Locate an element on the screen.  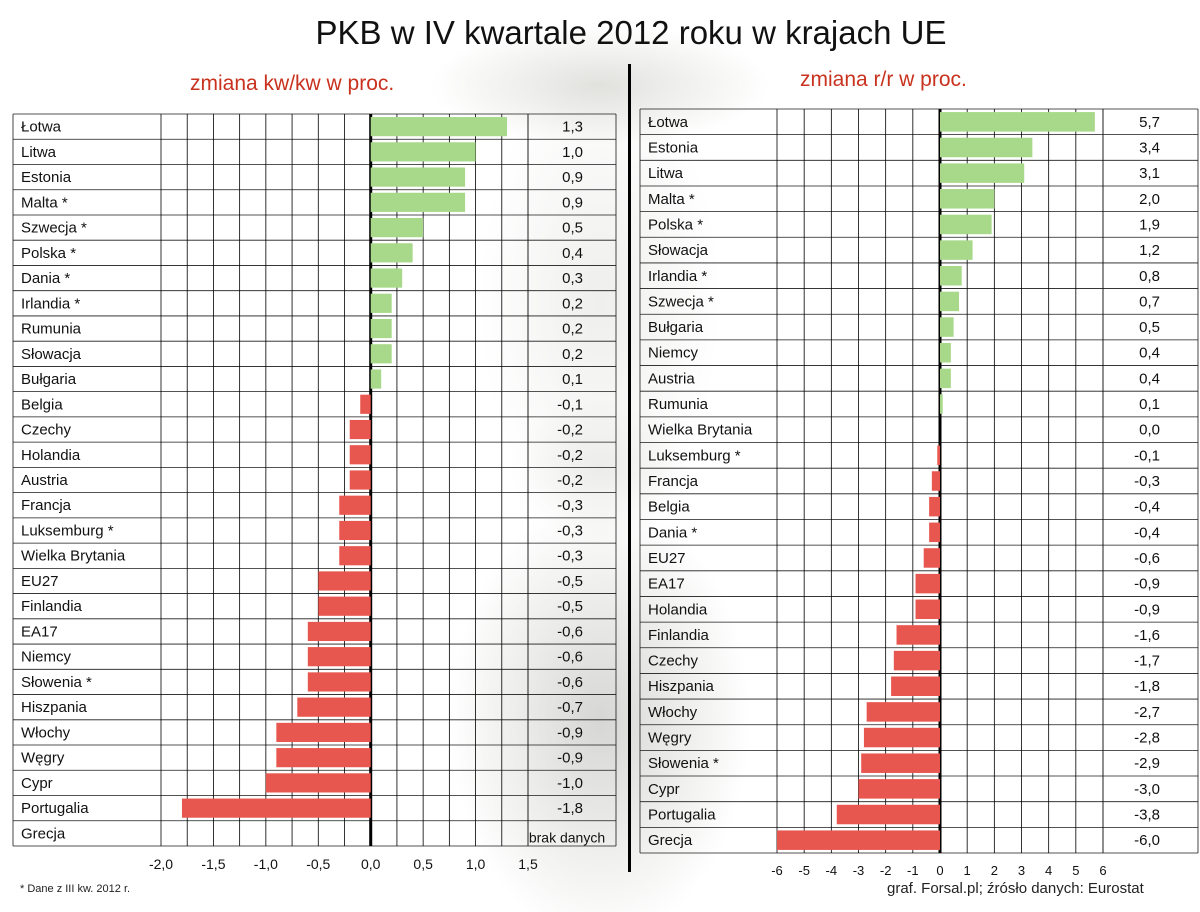
left-bar-francja is located at coordinates (355, 505).